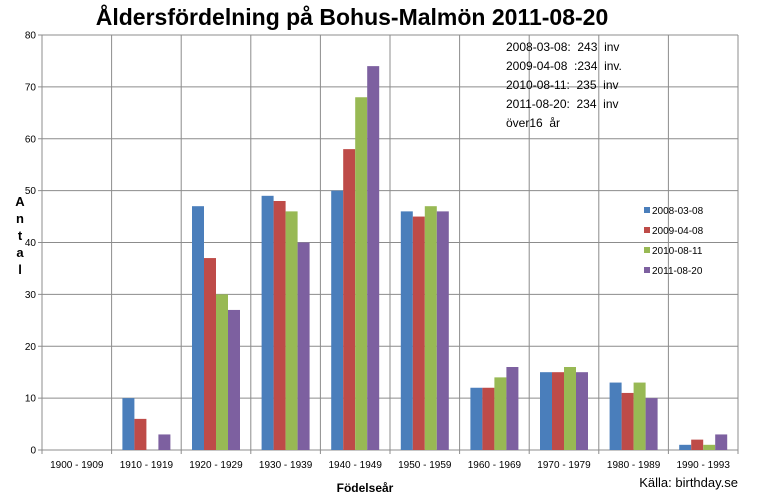 The width and height of the screenshot is (761, 502). What do you see at coordinates (31, 399) in the screenshot?
I see `y-tick-label: 10` at bounding box center [31, 399].